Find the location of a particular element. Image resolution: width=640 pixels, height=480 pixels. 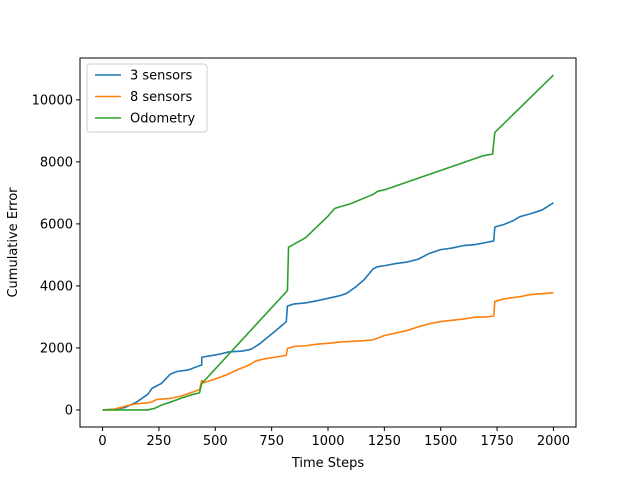

y-axis: 0 2000 4000 6000 8000 10000 is located at coordinates (56, 255).